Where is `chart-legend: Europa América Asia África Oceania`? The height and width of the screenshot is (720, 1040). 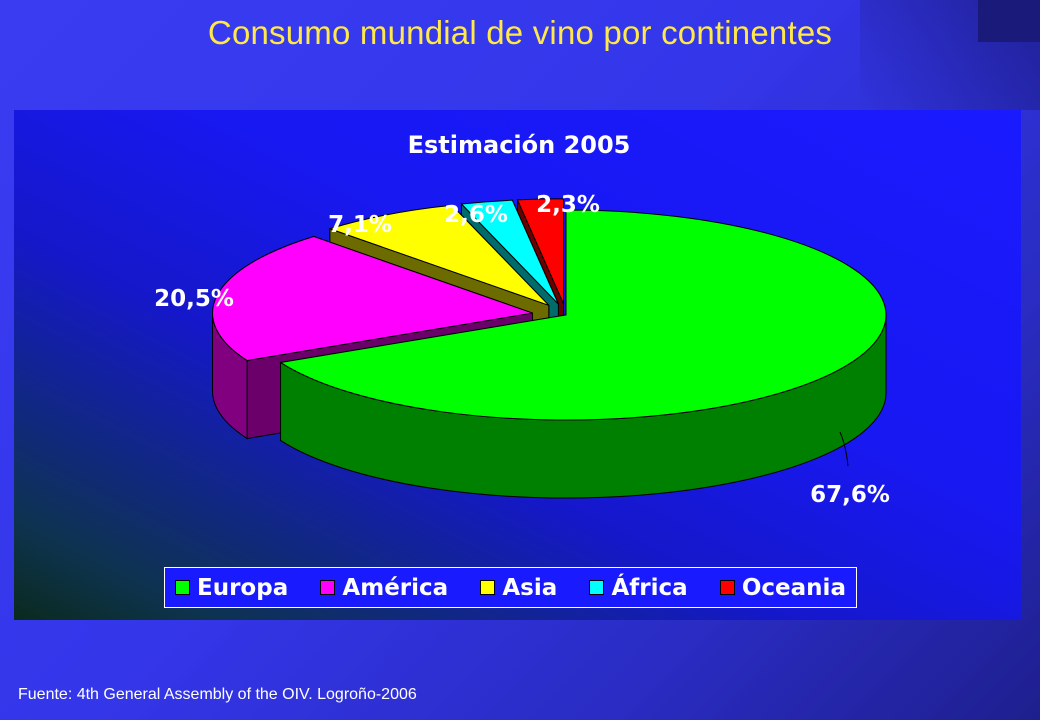 chart-legend: Europa América Asia África Oceania is located at coordinates (510, 587).